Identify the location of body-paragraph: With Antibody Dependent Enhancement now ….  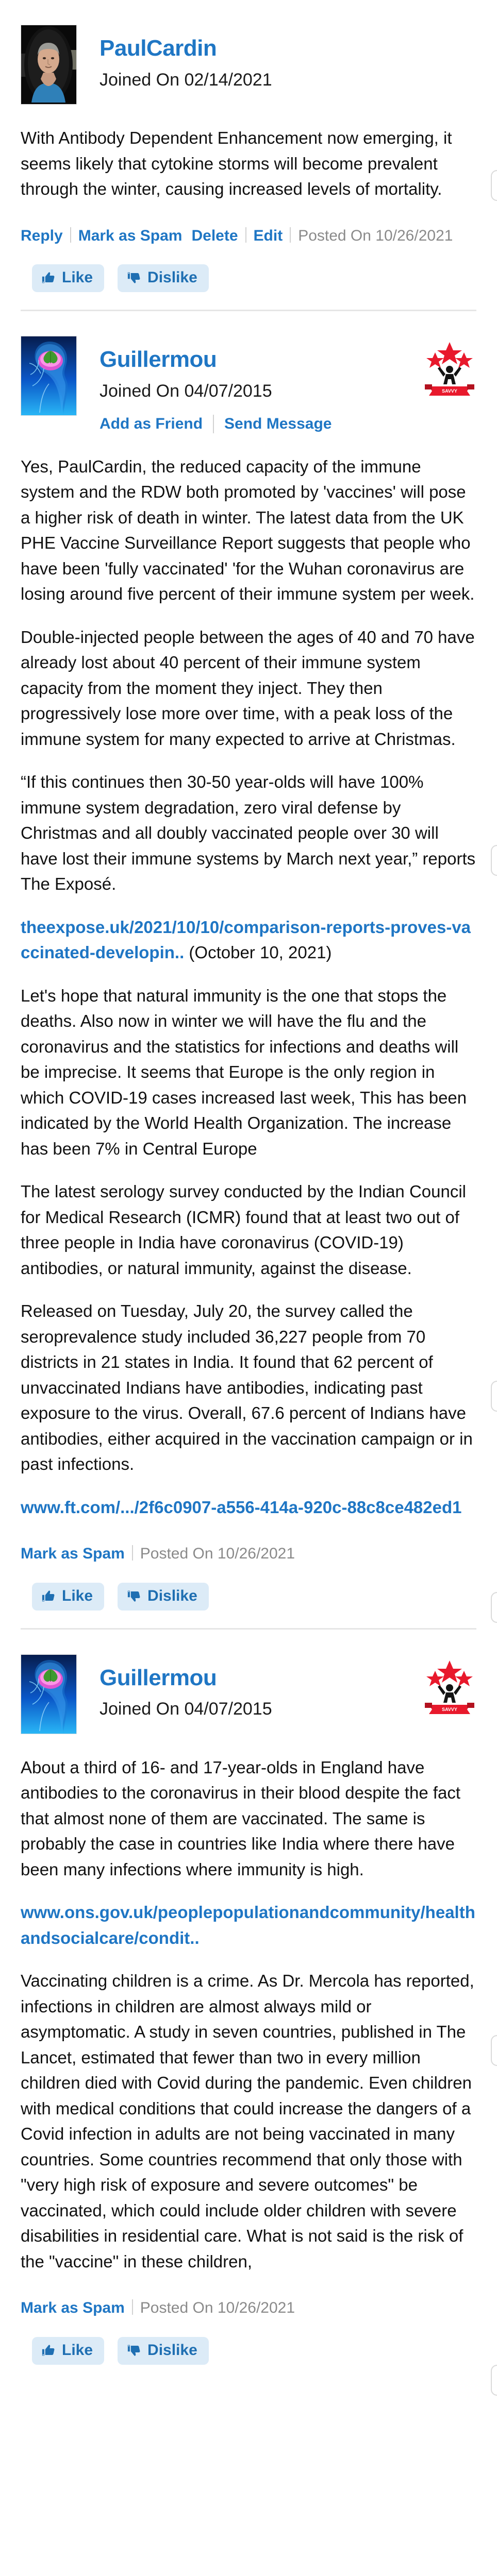
(236, 163).